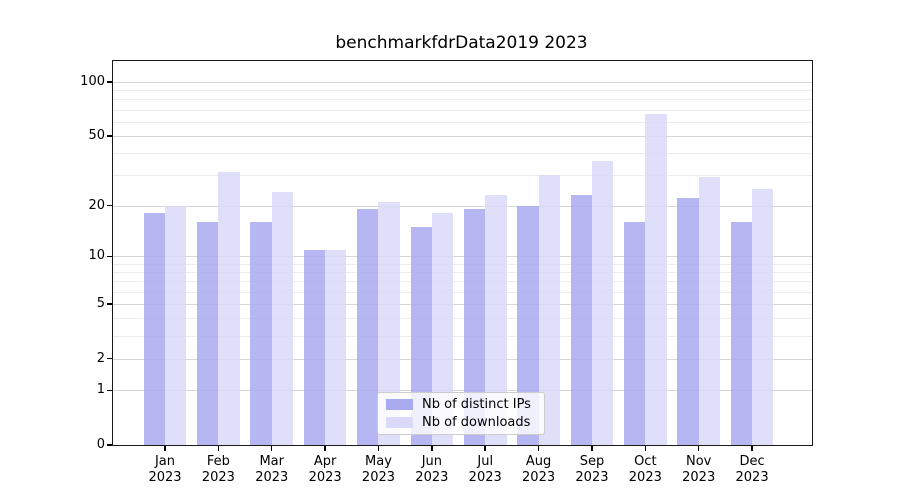 This screenshot has height=500, width=900. Describe the element at coordinates (100, 358) in the screenshot. I see `y-tick-label-2: 2` at that location.